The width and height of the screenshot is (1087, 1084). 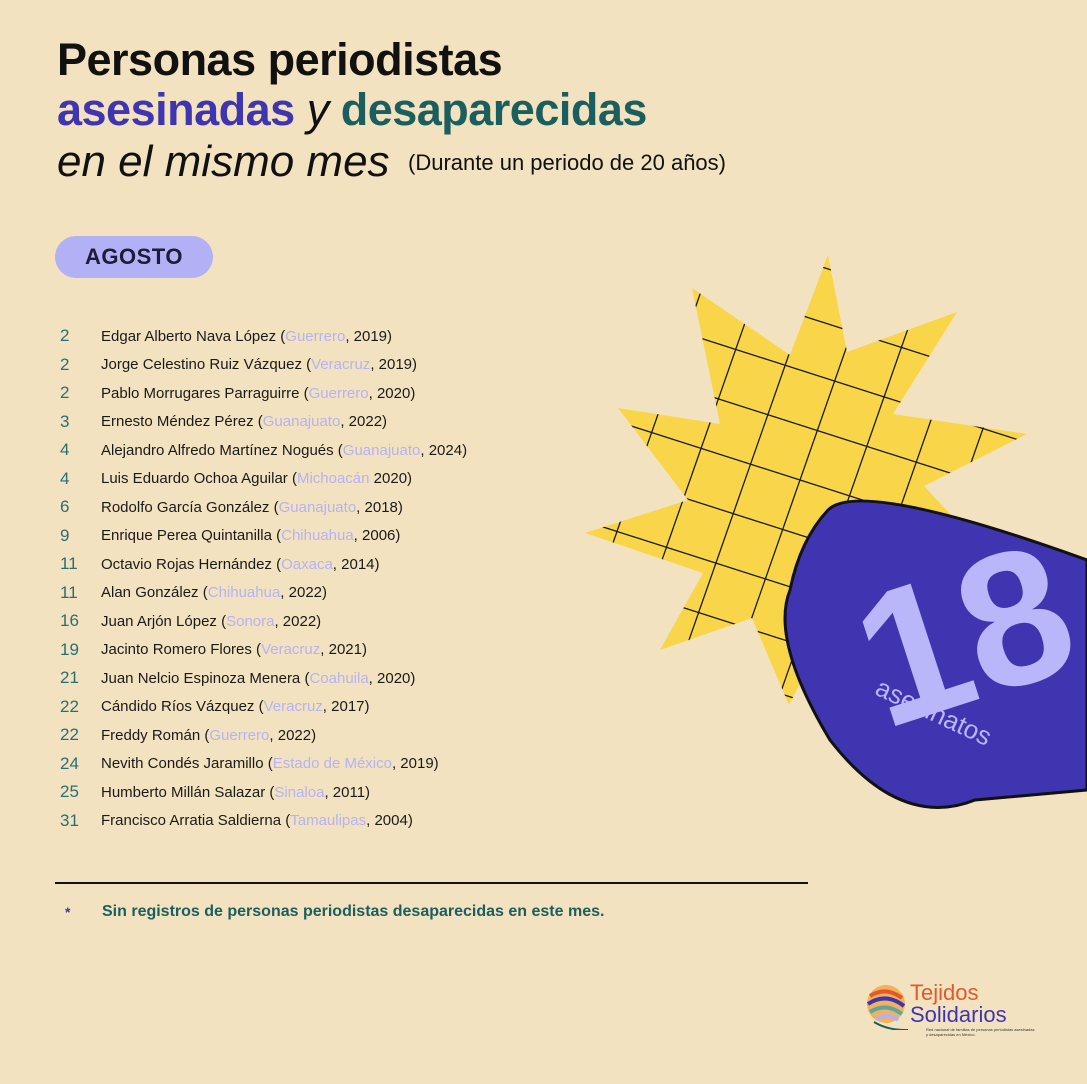 I want to click on footnote-marker: *, so click(x=68, y=912).